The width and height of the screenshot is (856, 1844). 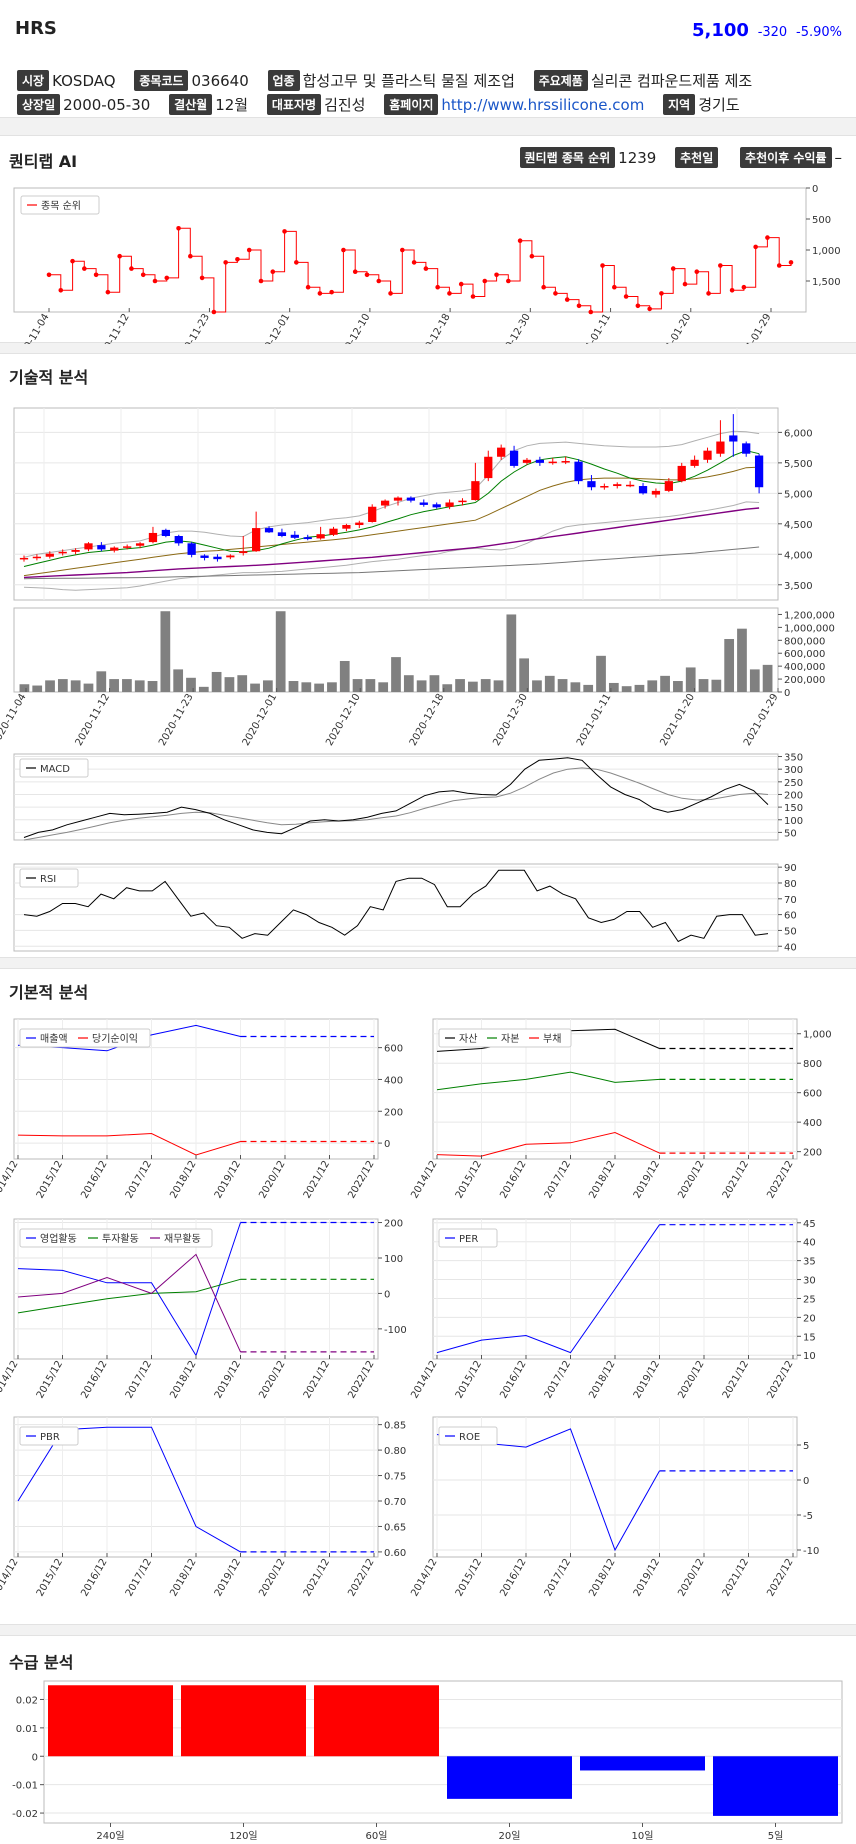 What do you see at coordinates (110, 1836) in the screenshot?
I see `supply-x-tick-label: 240일` at bounding box center [110, 1836].